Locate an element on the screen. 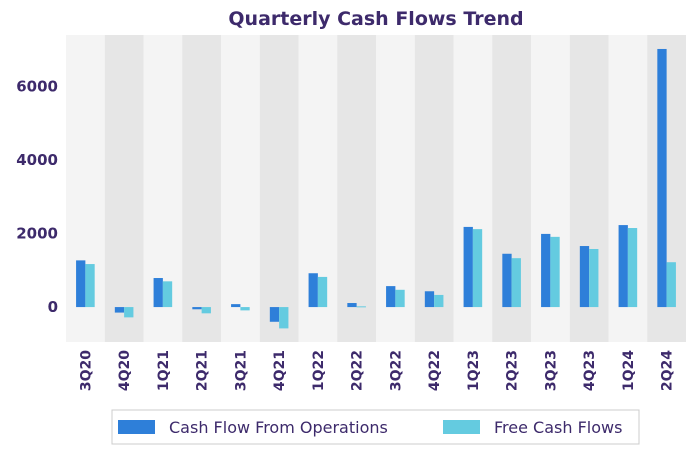  band-4Q20 is located at coordinates (124, 188).